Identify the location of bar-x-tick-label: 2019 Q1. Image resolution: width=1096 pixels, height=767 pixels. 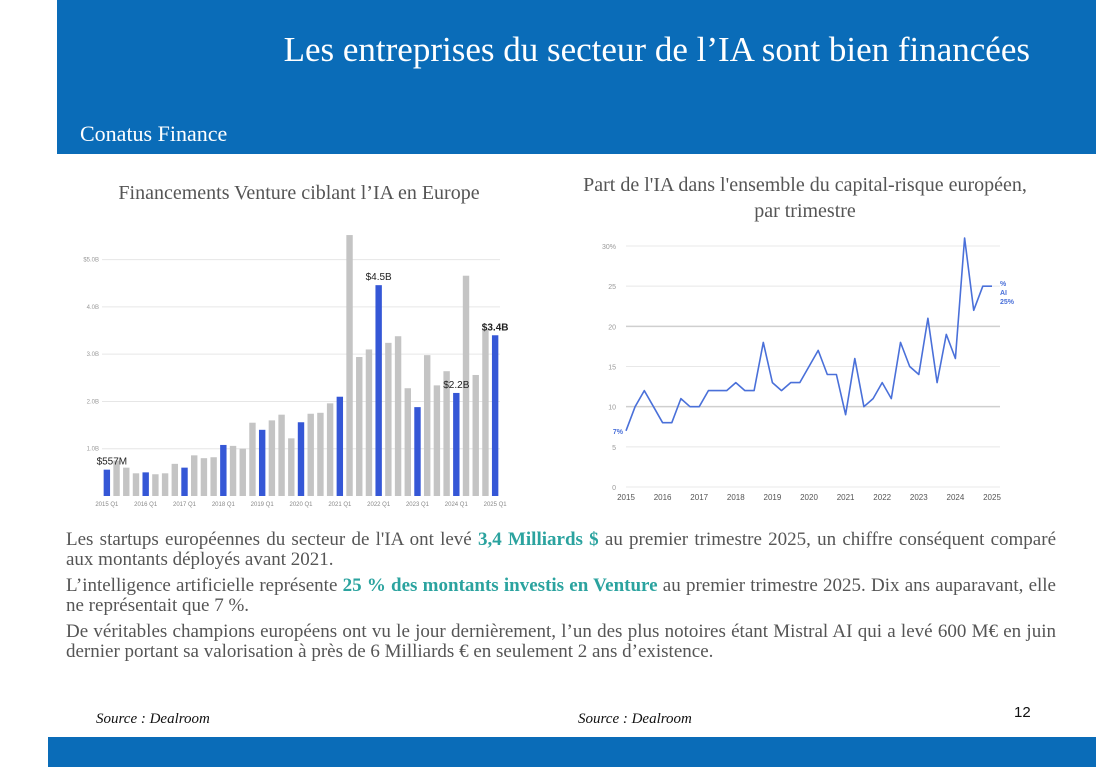
(263, 505).